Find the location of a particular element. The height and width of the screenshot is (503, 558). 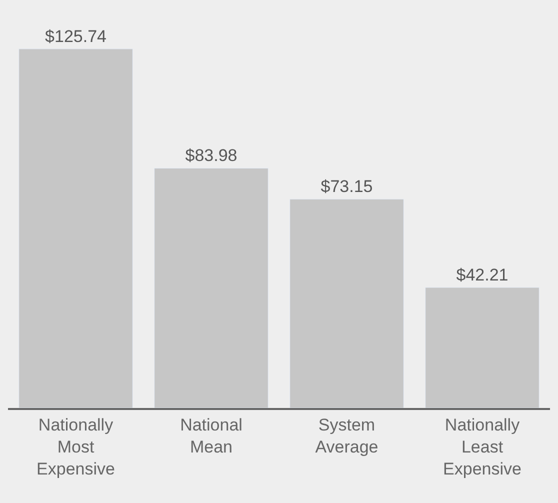

x-tick-label: National Mean is located at coordinates (211, 435).